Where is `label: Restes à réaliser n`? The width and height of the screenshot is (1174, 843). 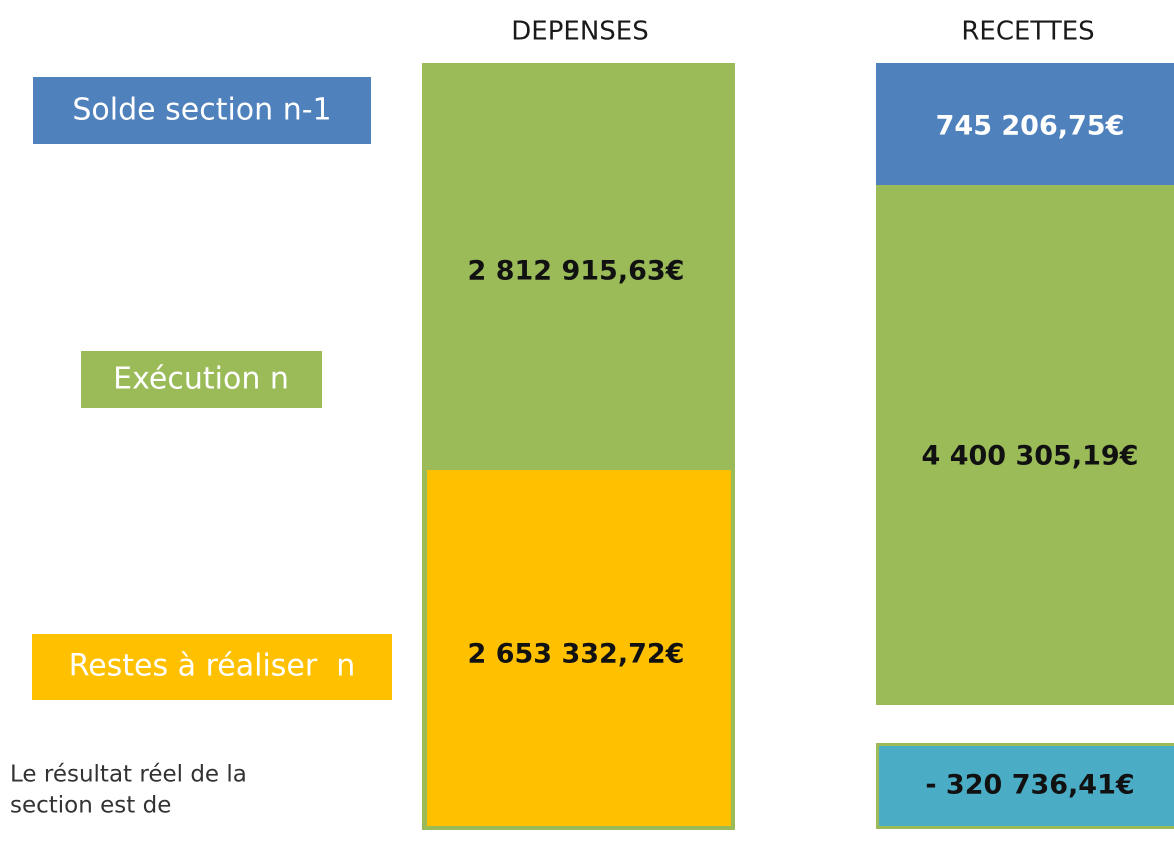
label: Restes à réaliser n is located at coordinates (212, 666).